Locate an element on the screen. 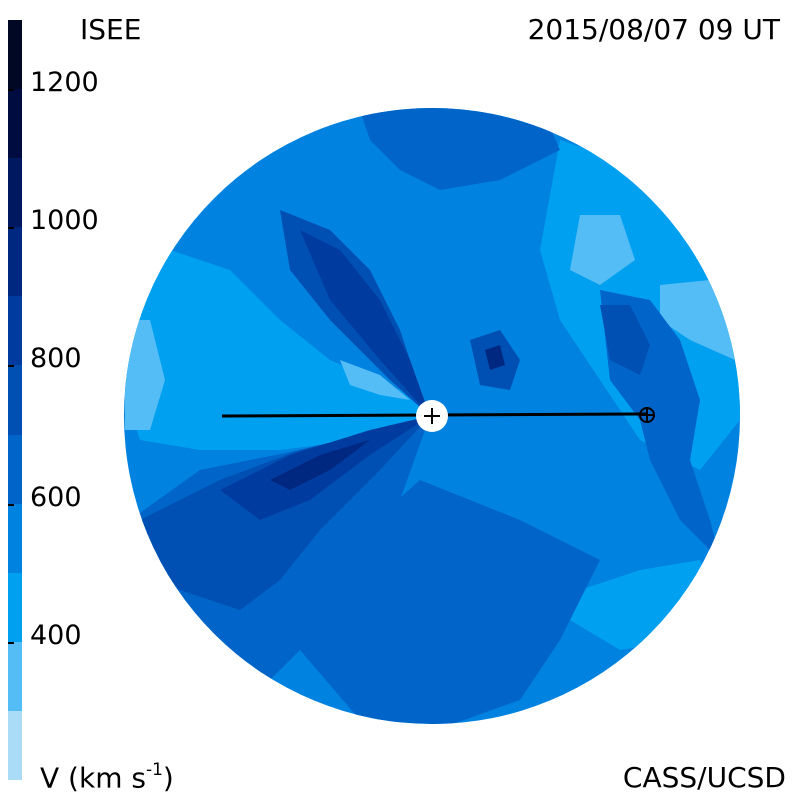 The height and width of the screenshot is (800, 800). region-light-left is located at coordinates (277, 350).